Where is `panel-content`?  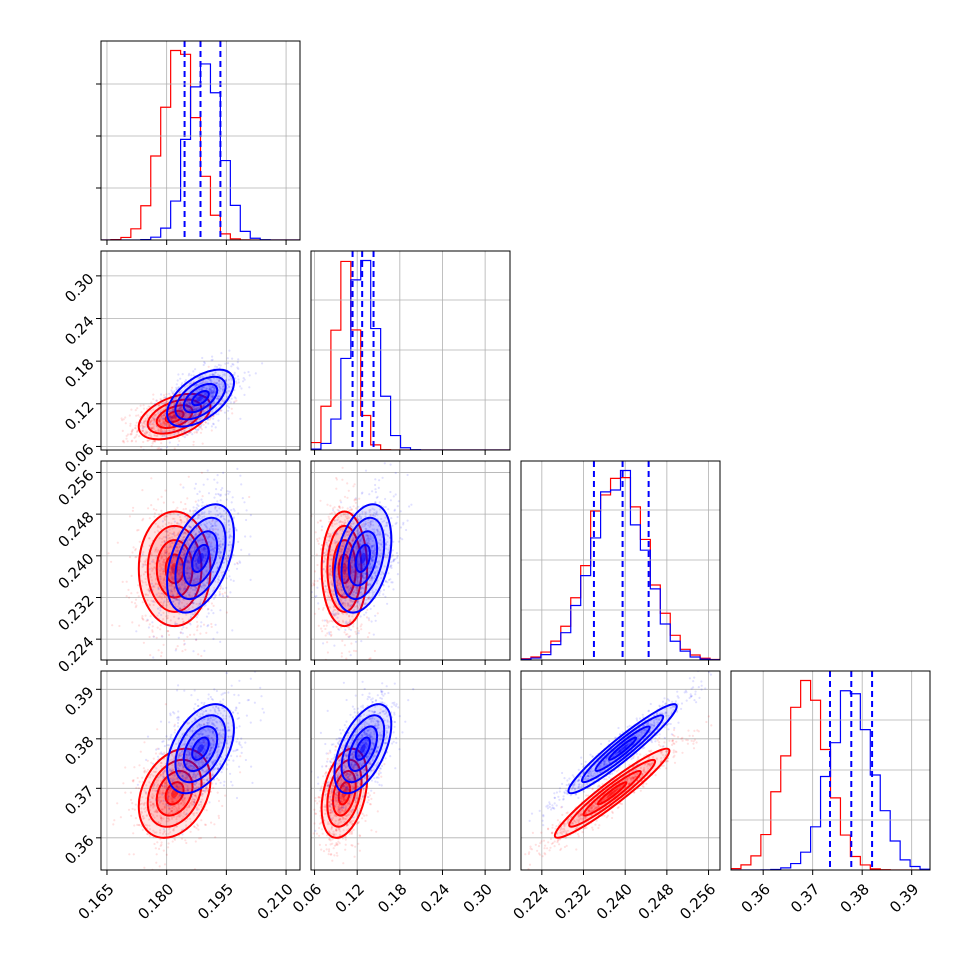
panel-content is located at coordinates (200, 140).